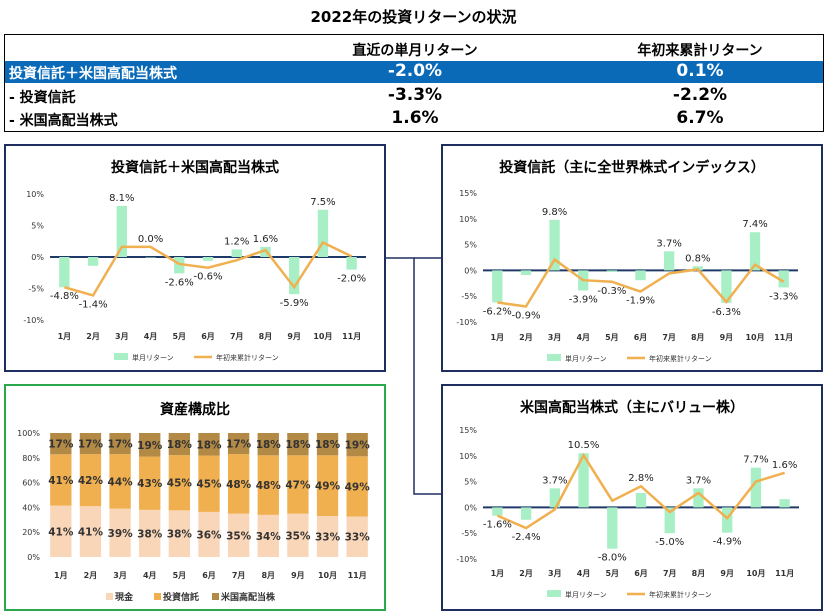  Describe the element at coordinates (294, 303) in the screenshot. I see `data-label: -5.9%` at that location.